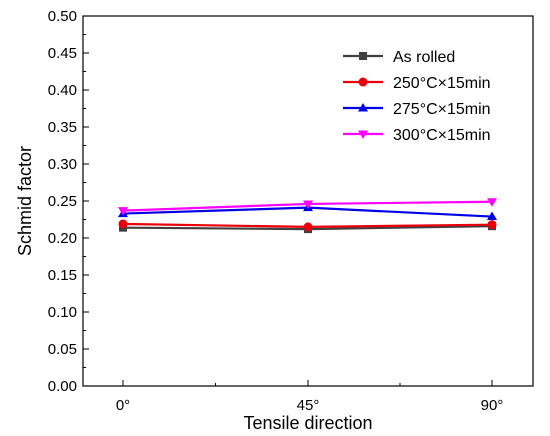 The width and height of the screenshot is (550, 436). What do you see at coordinates (442, 135) in the screenshot?
I see `legend-label: 300°C×15min` at bounding box center [442, 135].